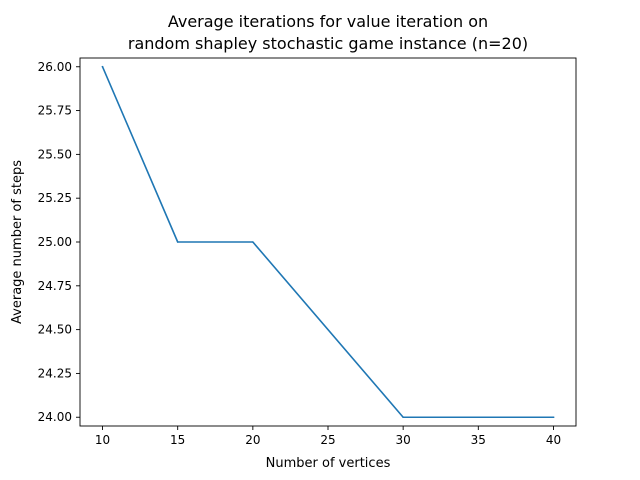 This screenshot has width=640, height=480. I want to click on y-tick-label: 26.00, so click(55, 67).